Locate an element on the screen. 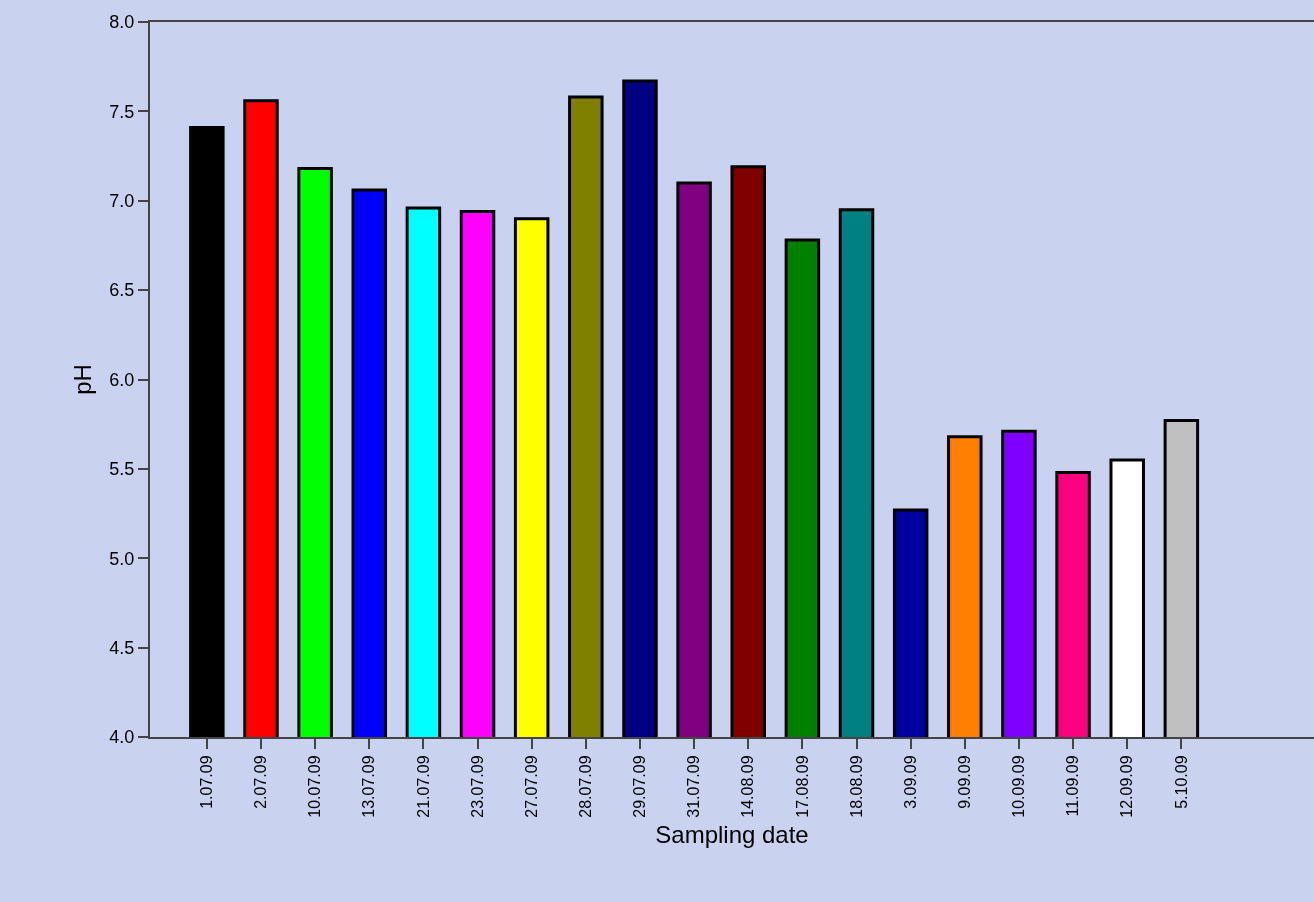  x-tick-label: 21.07.09 is located at coordinates (423, 786).